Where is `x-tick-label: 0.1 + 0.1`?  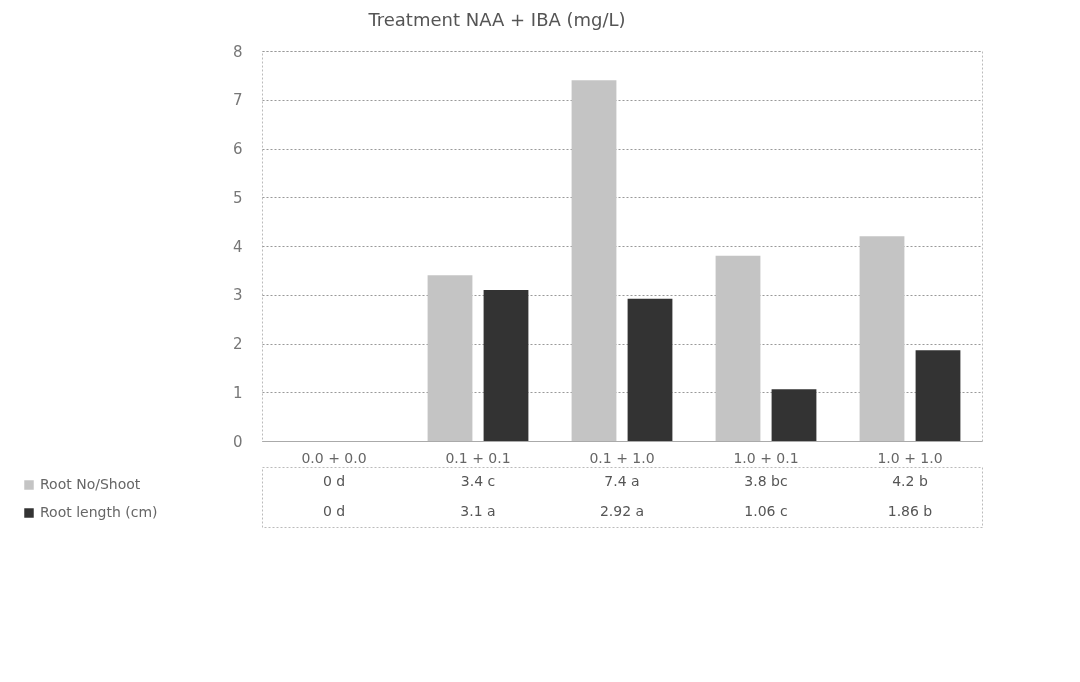 x-tick-label: 0.1 + 0.1 is located at coordinates (478, 457).